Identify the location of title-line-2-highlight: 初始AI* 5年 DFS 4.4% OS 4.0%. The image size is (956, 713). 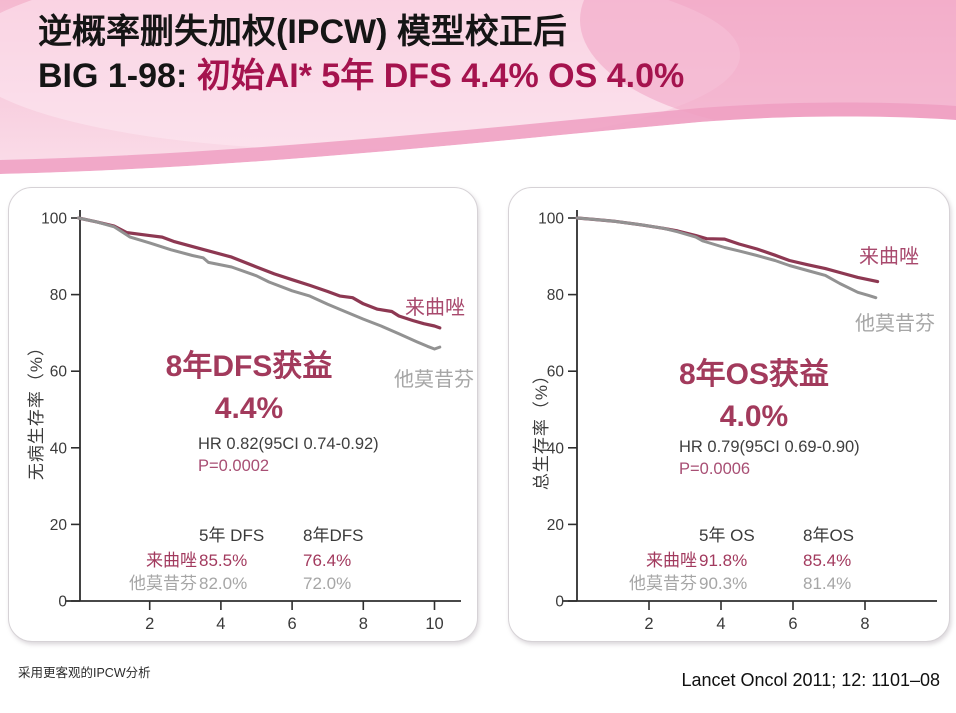
(440, 76).